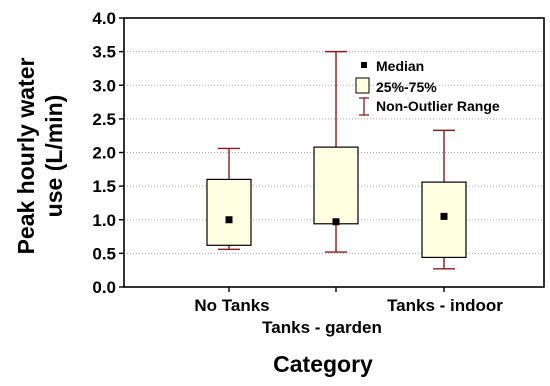 The width and height of the screenshot is (550, 386). What do you see at coordinates (400, 66) in the screenshot?
I see `legend-median-label: Median` at bounding box center [400, 66].